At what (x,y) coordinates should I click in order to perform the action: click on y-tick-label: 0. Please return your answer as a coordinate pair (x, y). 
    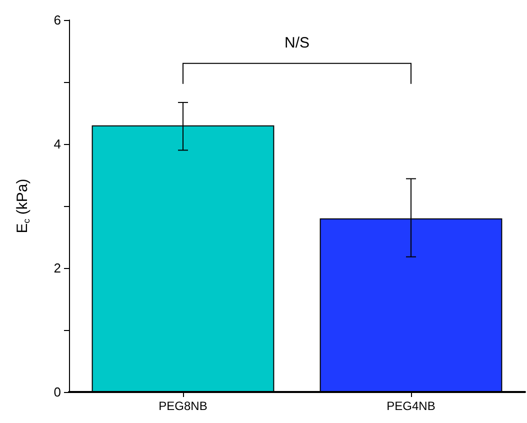
    Looking at the image, I should click on (57, 392).